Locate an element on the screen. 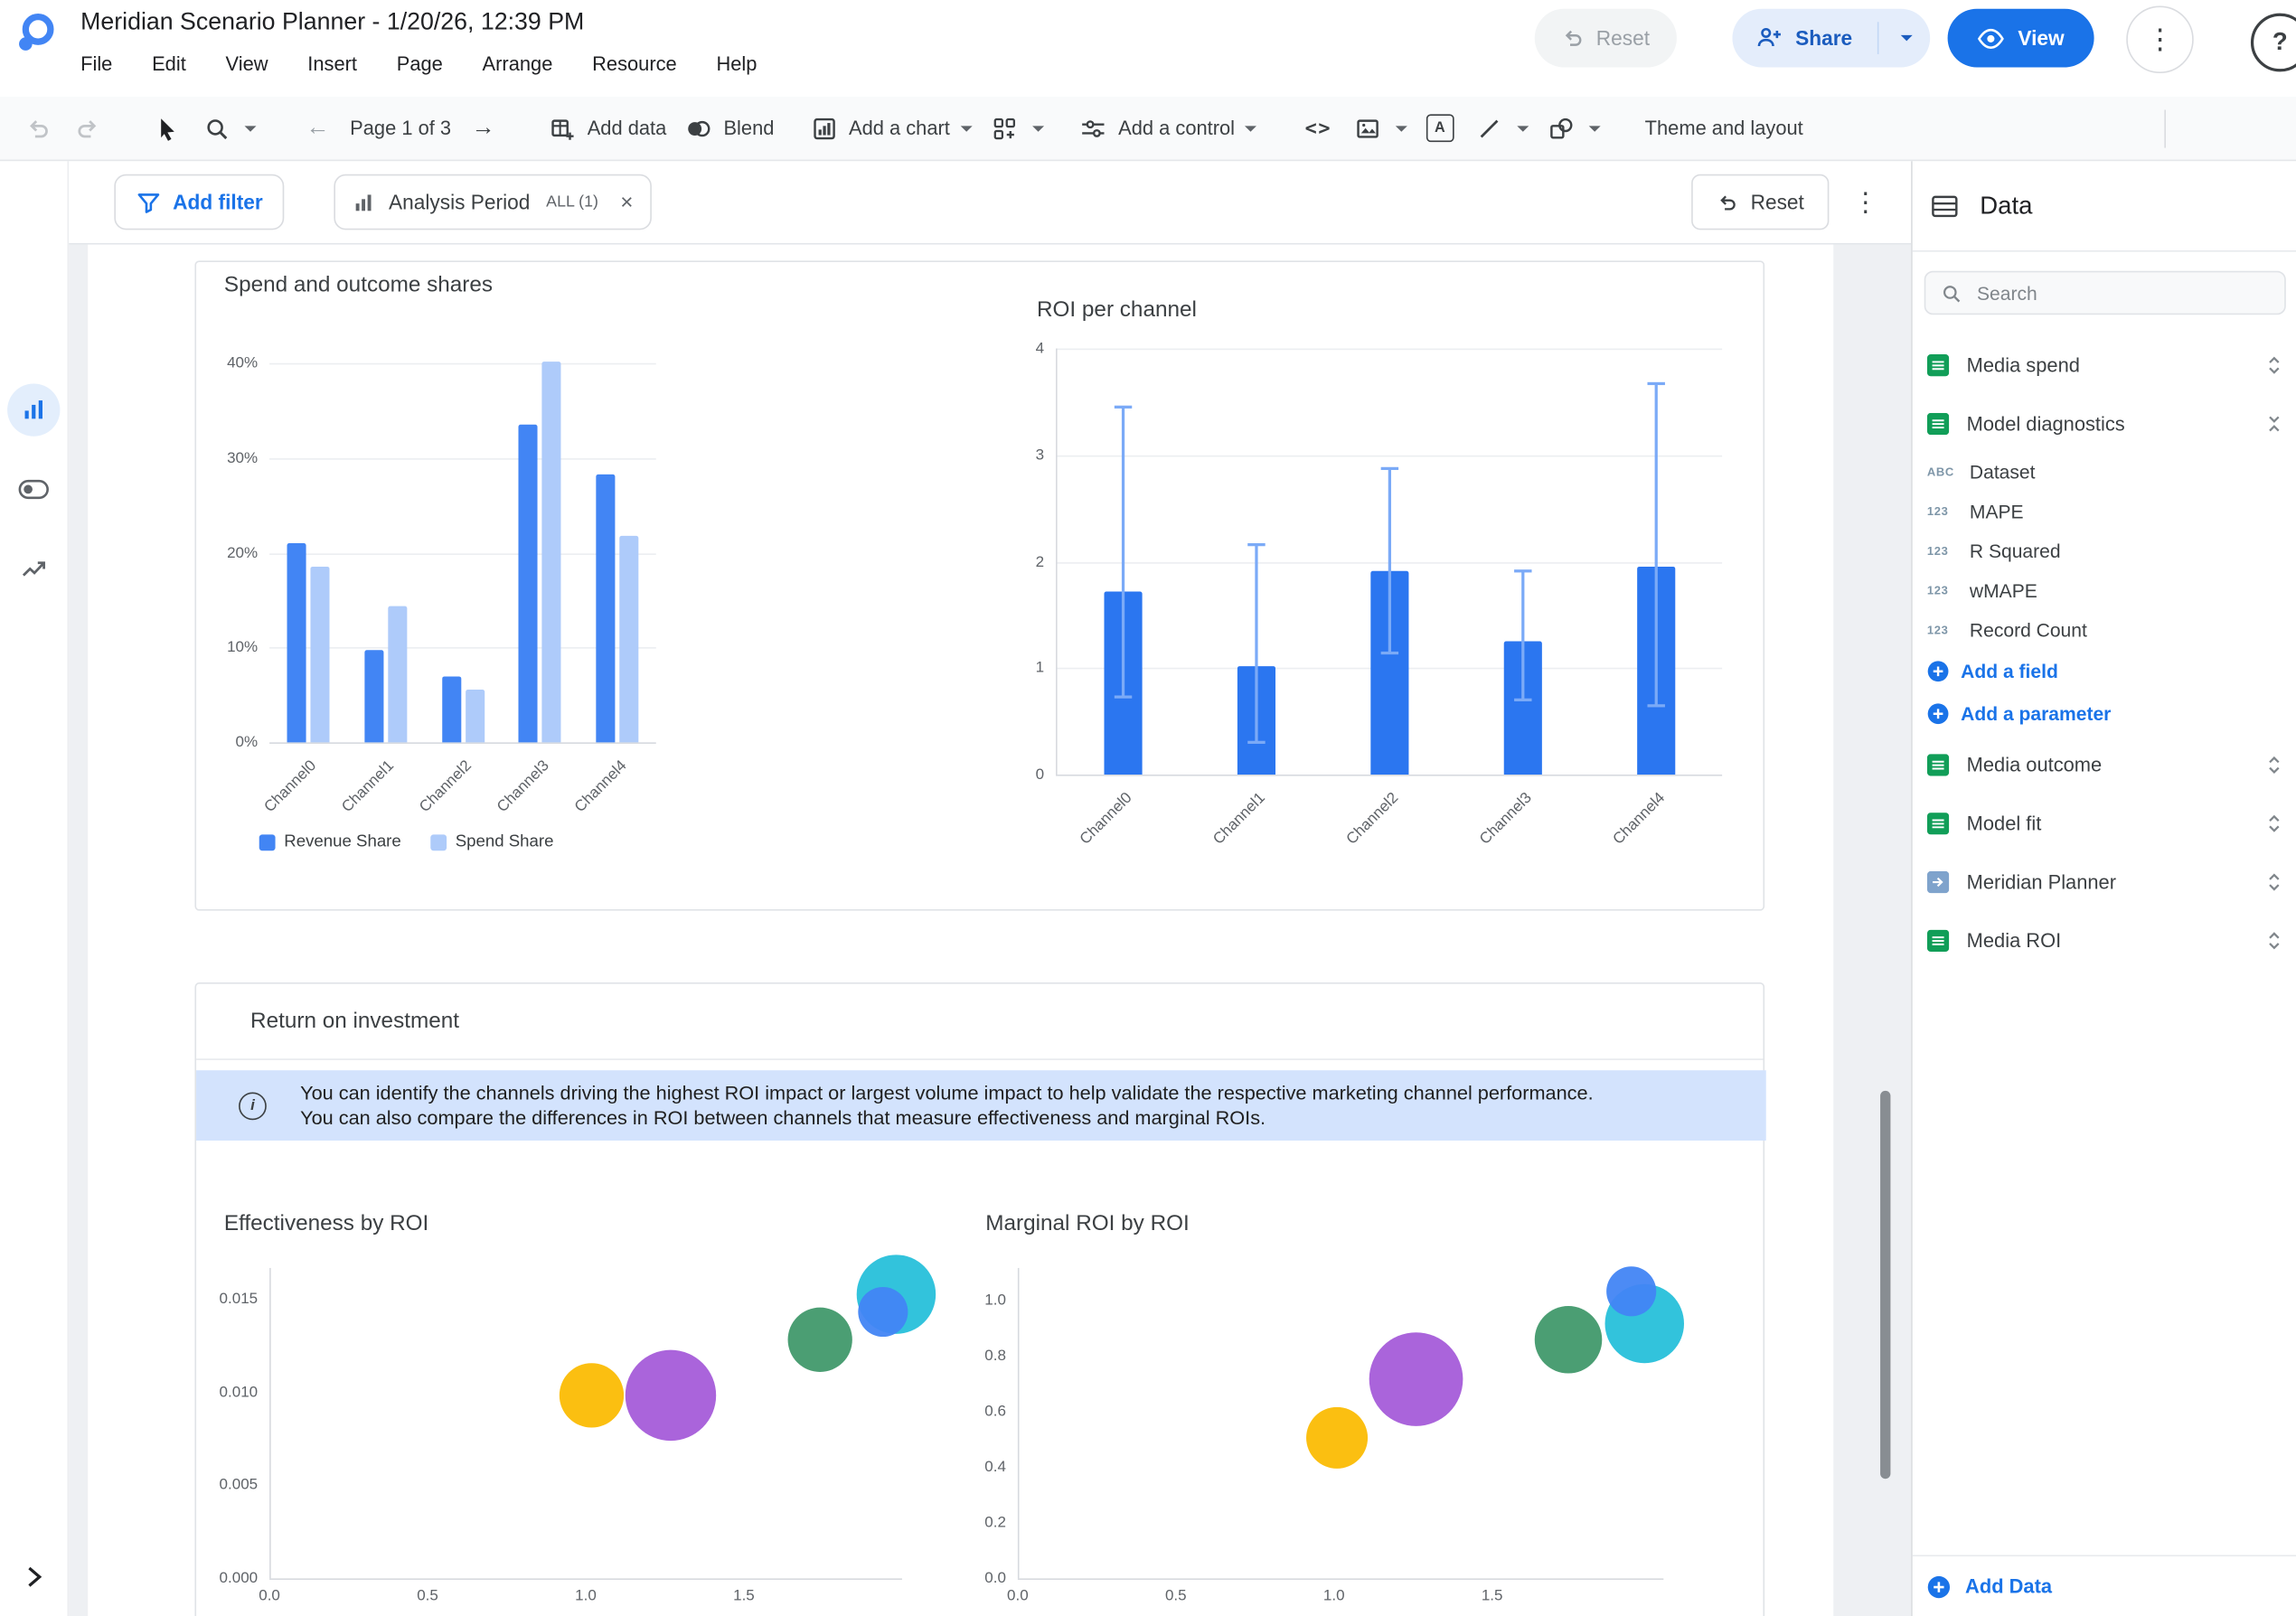 The image size is (2296, 1616). menu-resource: Resource is located at coordinates (634, 63).